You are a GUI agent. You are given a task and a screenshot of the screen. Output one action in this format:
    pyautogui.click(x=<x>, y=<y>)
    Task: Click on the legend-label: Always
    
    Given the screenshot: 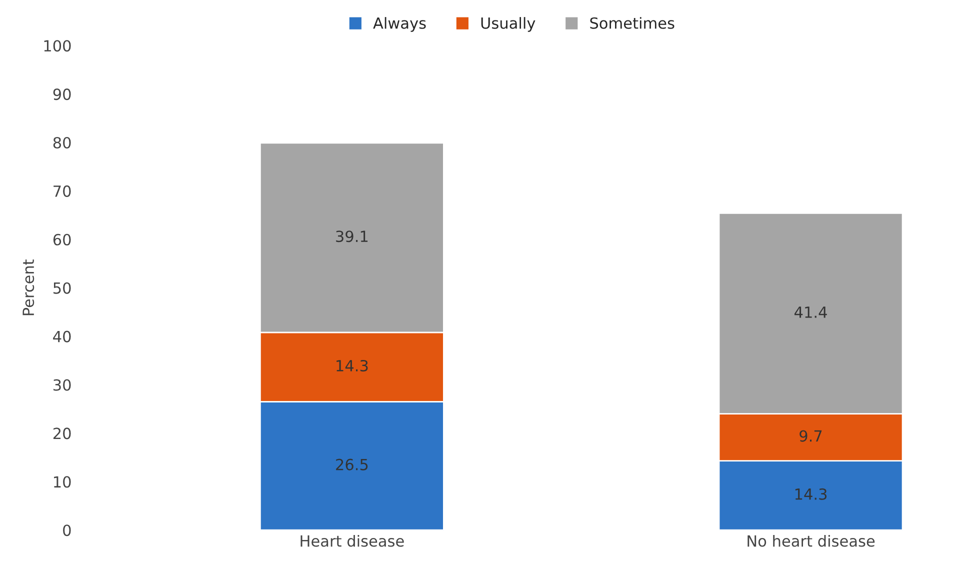 What is the action you would take?
    pyautogui.click(x=399, y=24)
    